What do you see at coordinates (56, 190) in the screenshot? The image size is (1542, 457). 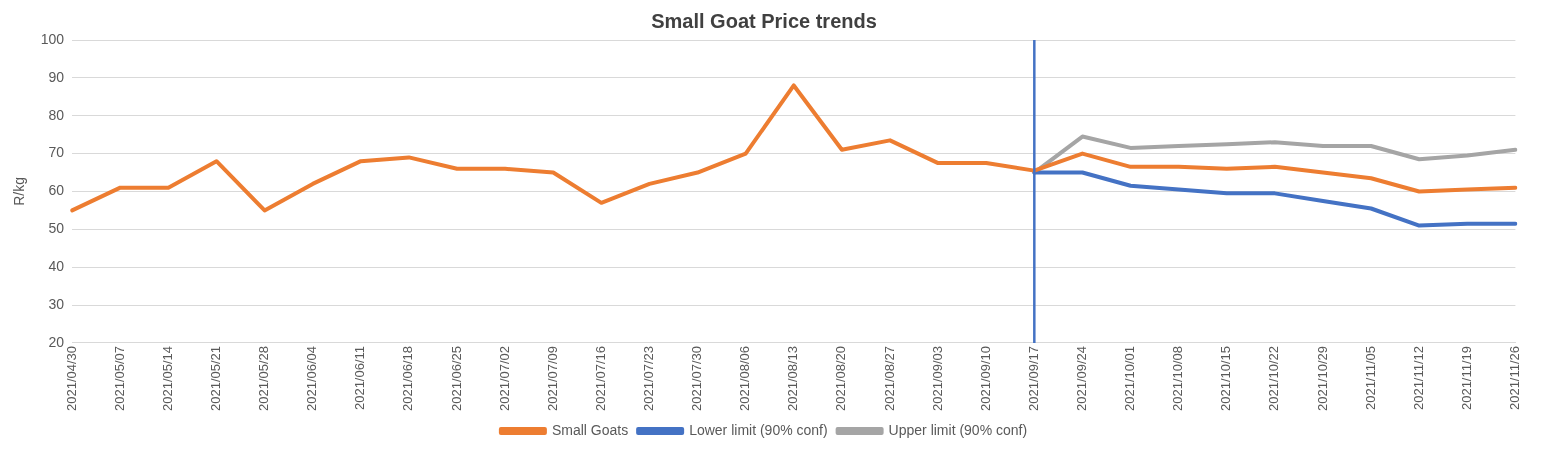 I see `y-tick-label: 60` at bounding box center [56, 190].